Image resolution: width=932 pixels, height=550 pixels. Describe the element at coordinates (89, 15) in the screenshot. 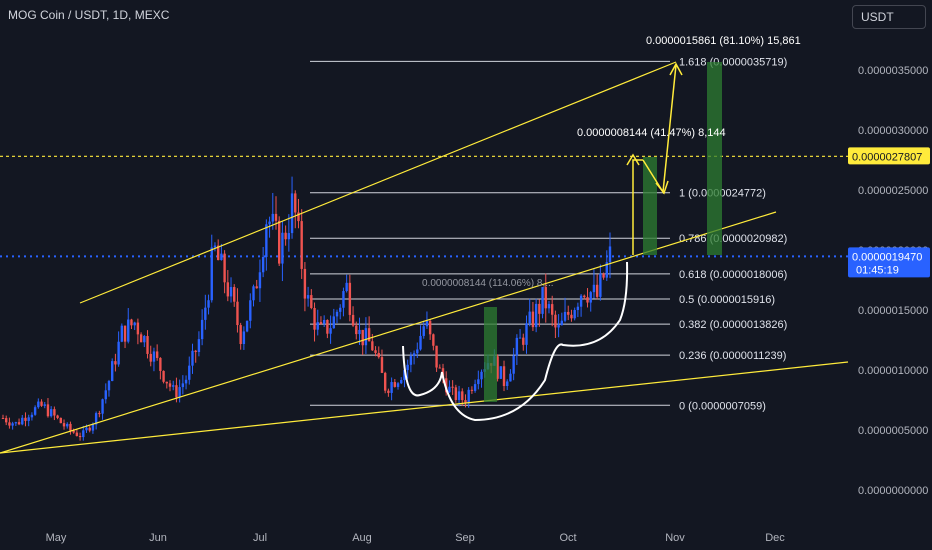

I see `chart-title: MOG Coin / USDT, 1D, MEXC` at that location.